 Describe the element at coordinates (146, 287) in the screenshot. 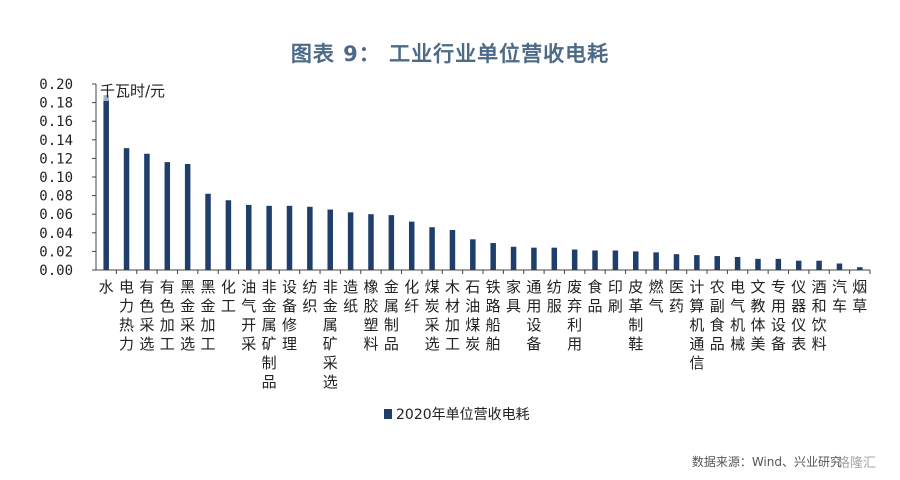

I see `category-label-有色采选-char: 有` at that location.